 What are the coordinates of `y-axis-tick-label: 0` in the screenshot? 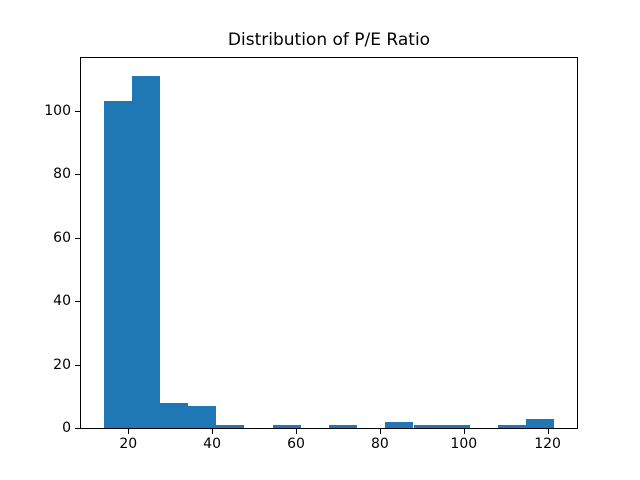 It's located at (66, 428).